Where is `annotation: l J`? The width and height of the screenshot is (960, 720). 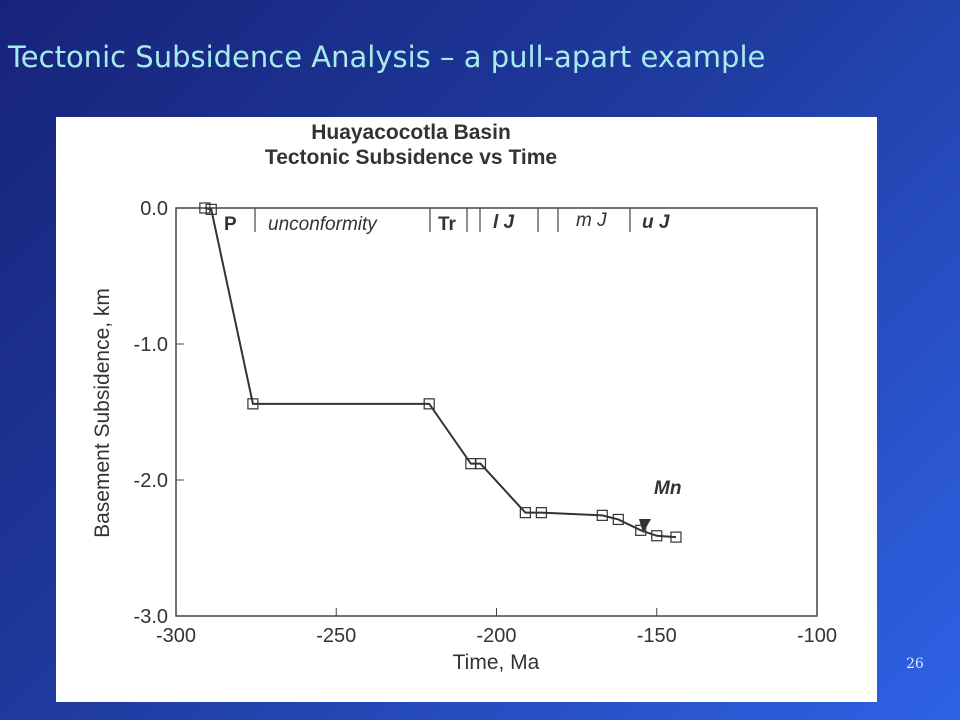
annotation: l J is located at coordinates (504, 222).